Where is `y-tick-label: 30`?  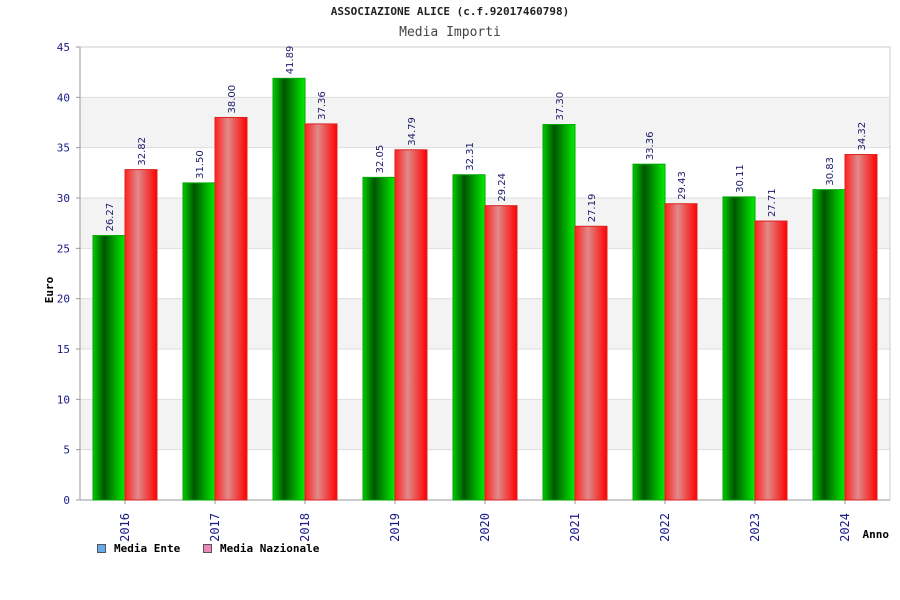
y-tick-label: 30 is located at coordinates (63, 198).